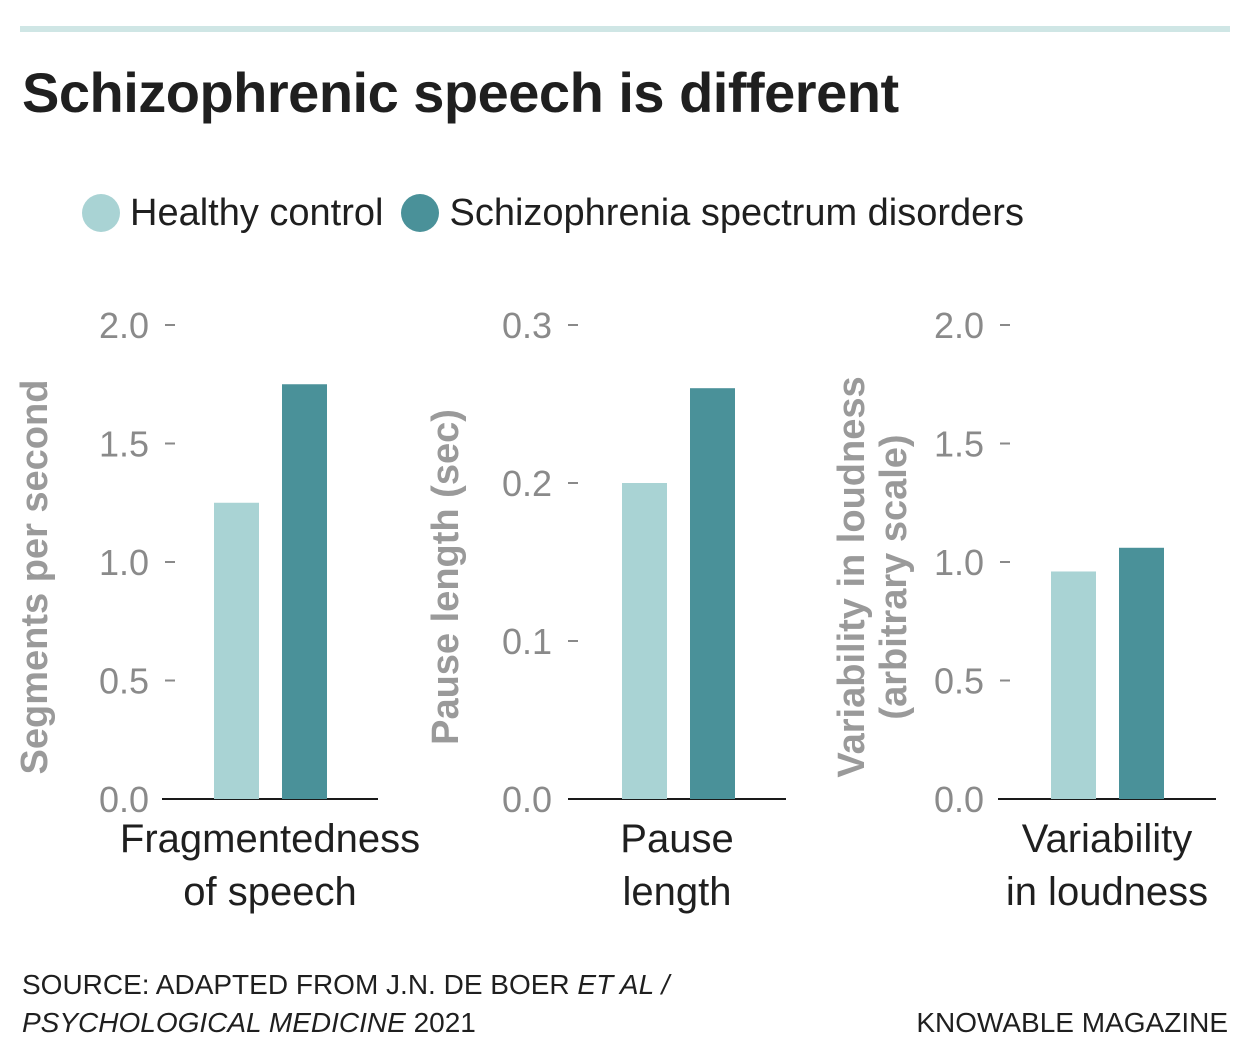  What do you see at coordinates (894, 576) in the screenshot?
I see `chart-3-ylabel-line-2: (arbitrary scale)` at bounding box center [894, 576].